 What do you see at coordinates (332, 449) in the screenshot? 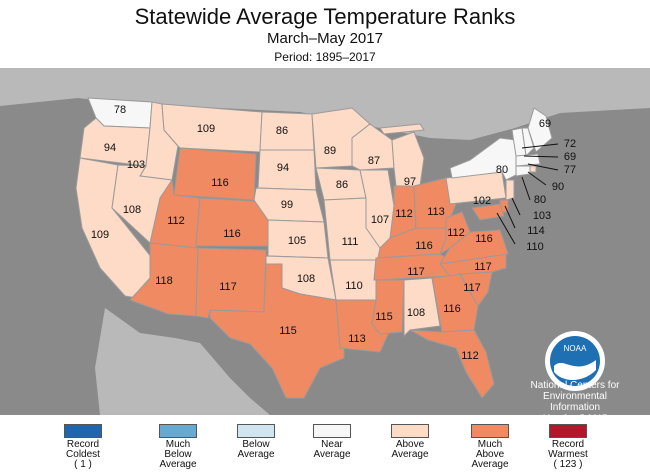
I see `legend-label: Near Average` at bounding box center [332, 449].